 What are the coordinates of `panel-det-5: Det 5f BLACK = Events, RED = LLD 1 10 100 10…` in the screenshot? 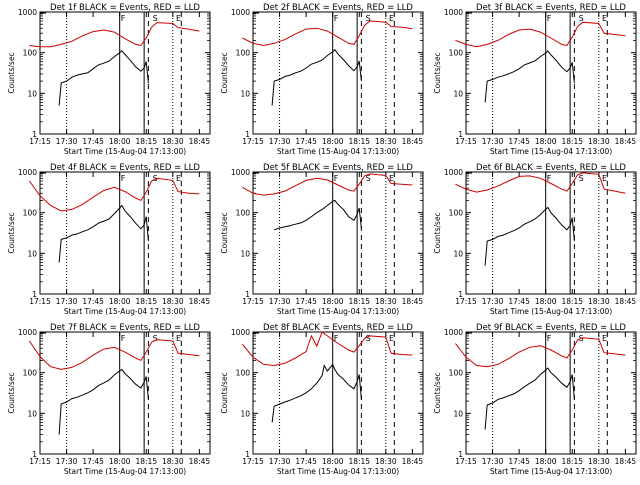 It's located at (322, 239).